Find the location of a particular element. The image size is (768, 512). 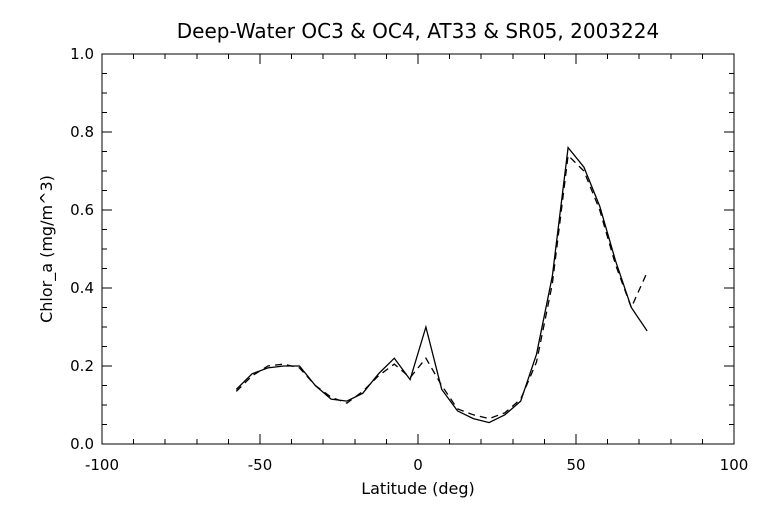

y-tick-label: 0.6 is located at coordinates (82, 210).